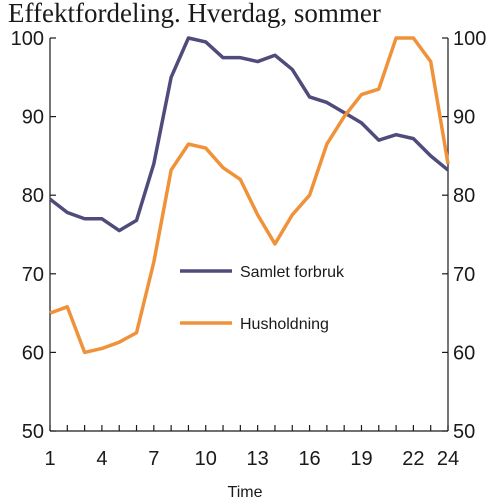 The height and width of the screenshot is (500, 500). I want to click on x-tick-label: 16, so click(309, 459).